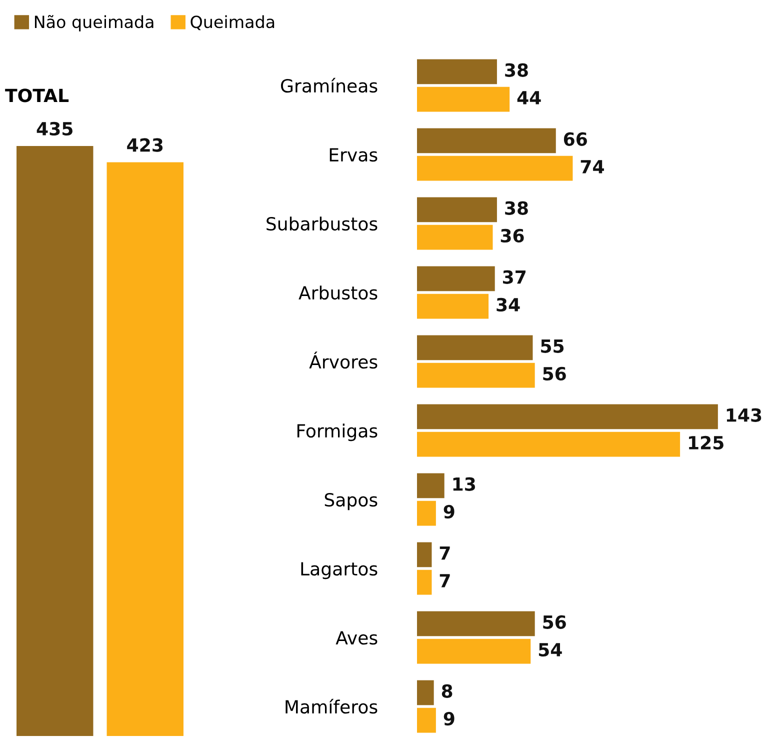 The image size is (777, 751). What do you see at coordinates (529, 97) in the screenshot?
I see `data-label: 44` at bounding box center [529, 97].